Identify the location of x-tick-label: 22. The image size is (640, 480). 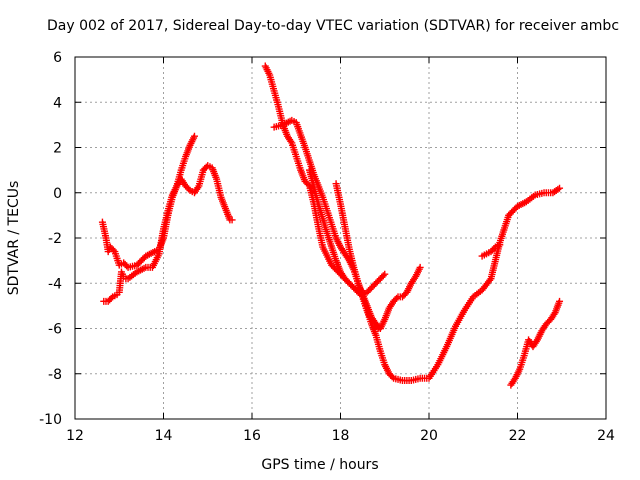
(518, 436).